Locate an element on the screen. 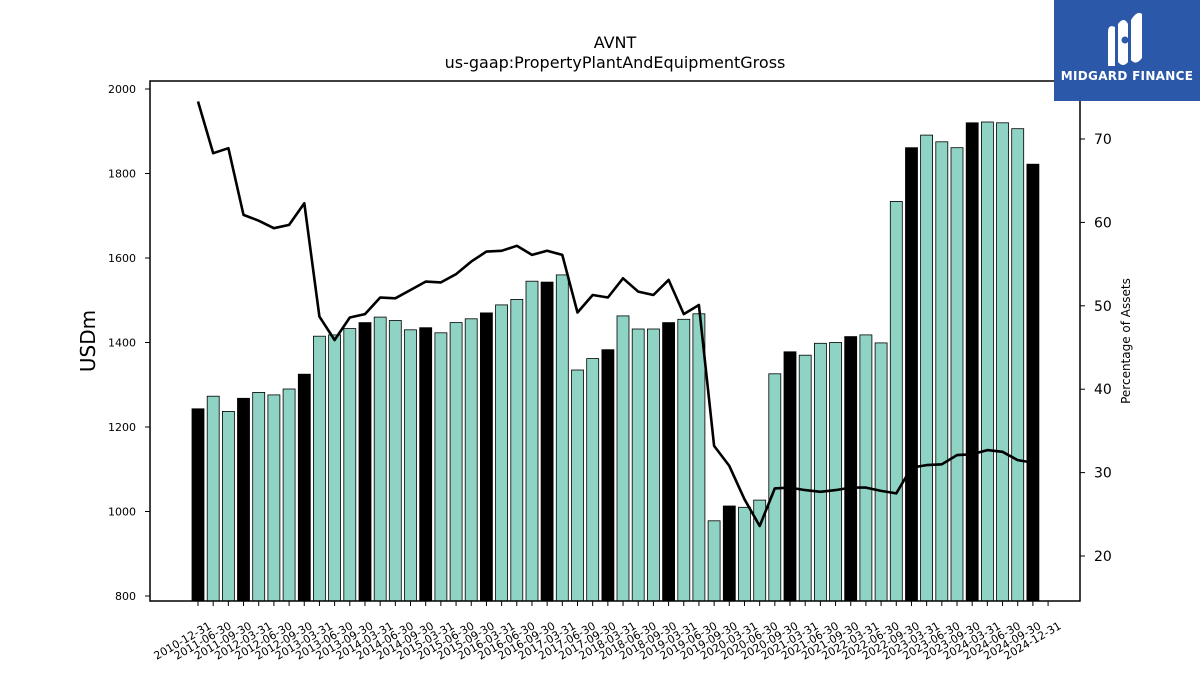 Image resolution: width=1200 pixels, height=675 pixels. chart-title: AVNT is located at coordinates (615, 42).